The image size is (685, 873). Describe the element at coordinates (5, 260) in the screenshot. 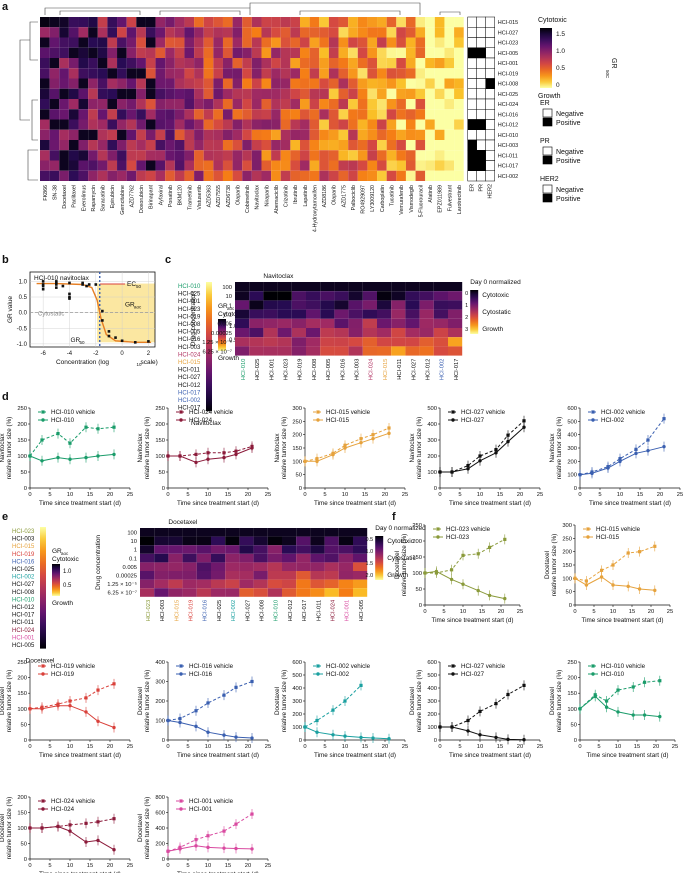

I see `panel-letter: b` at that location.